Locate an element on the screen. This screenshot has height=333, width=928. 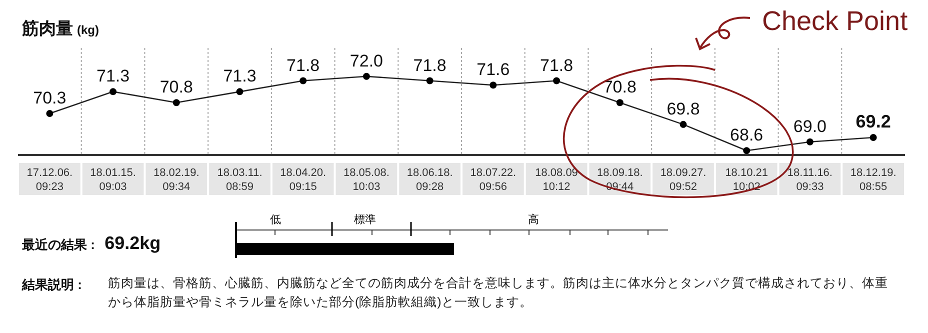
data-label: 69.2 is located at coordinates (873, 122).